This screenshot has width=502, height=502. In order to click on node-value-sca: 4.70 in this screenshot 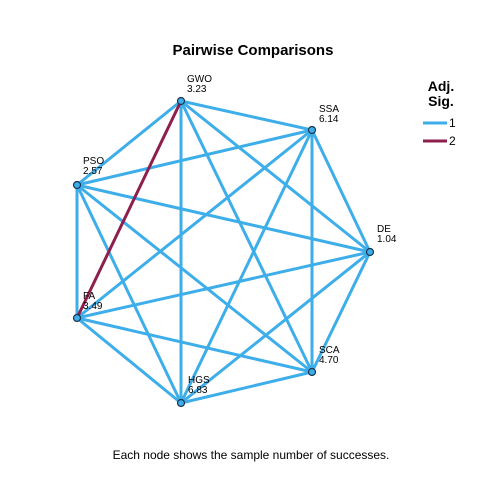, I will do `click(329, 360)`.